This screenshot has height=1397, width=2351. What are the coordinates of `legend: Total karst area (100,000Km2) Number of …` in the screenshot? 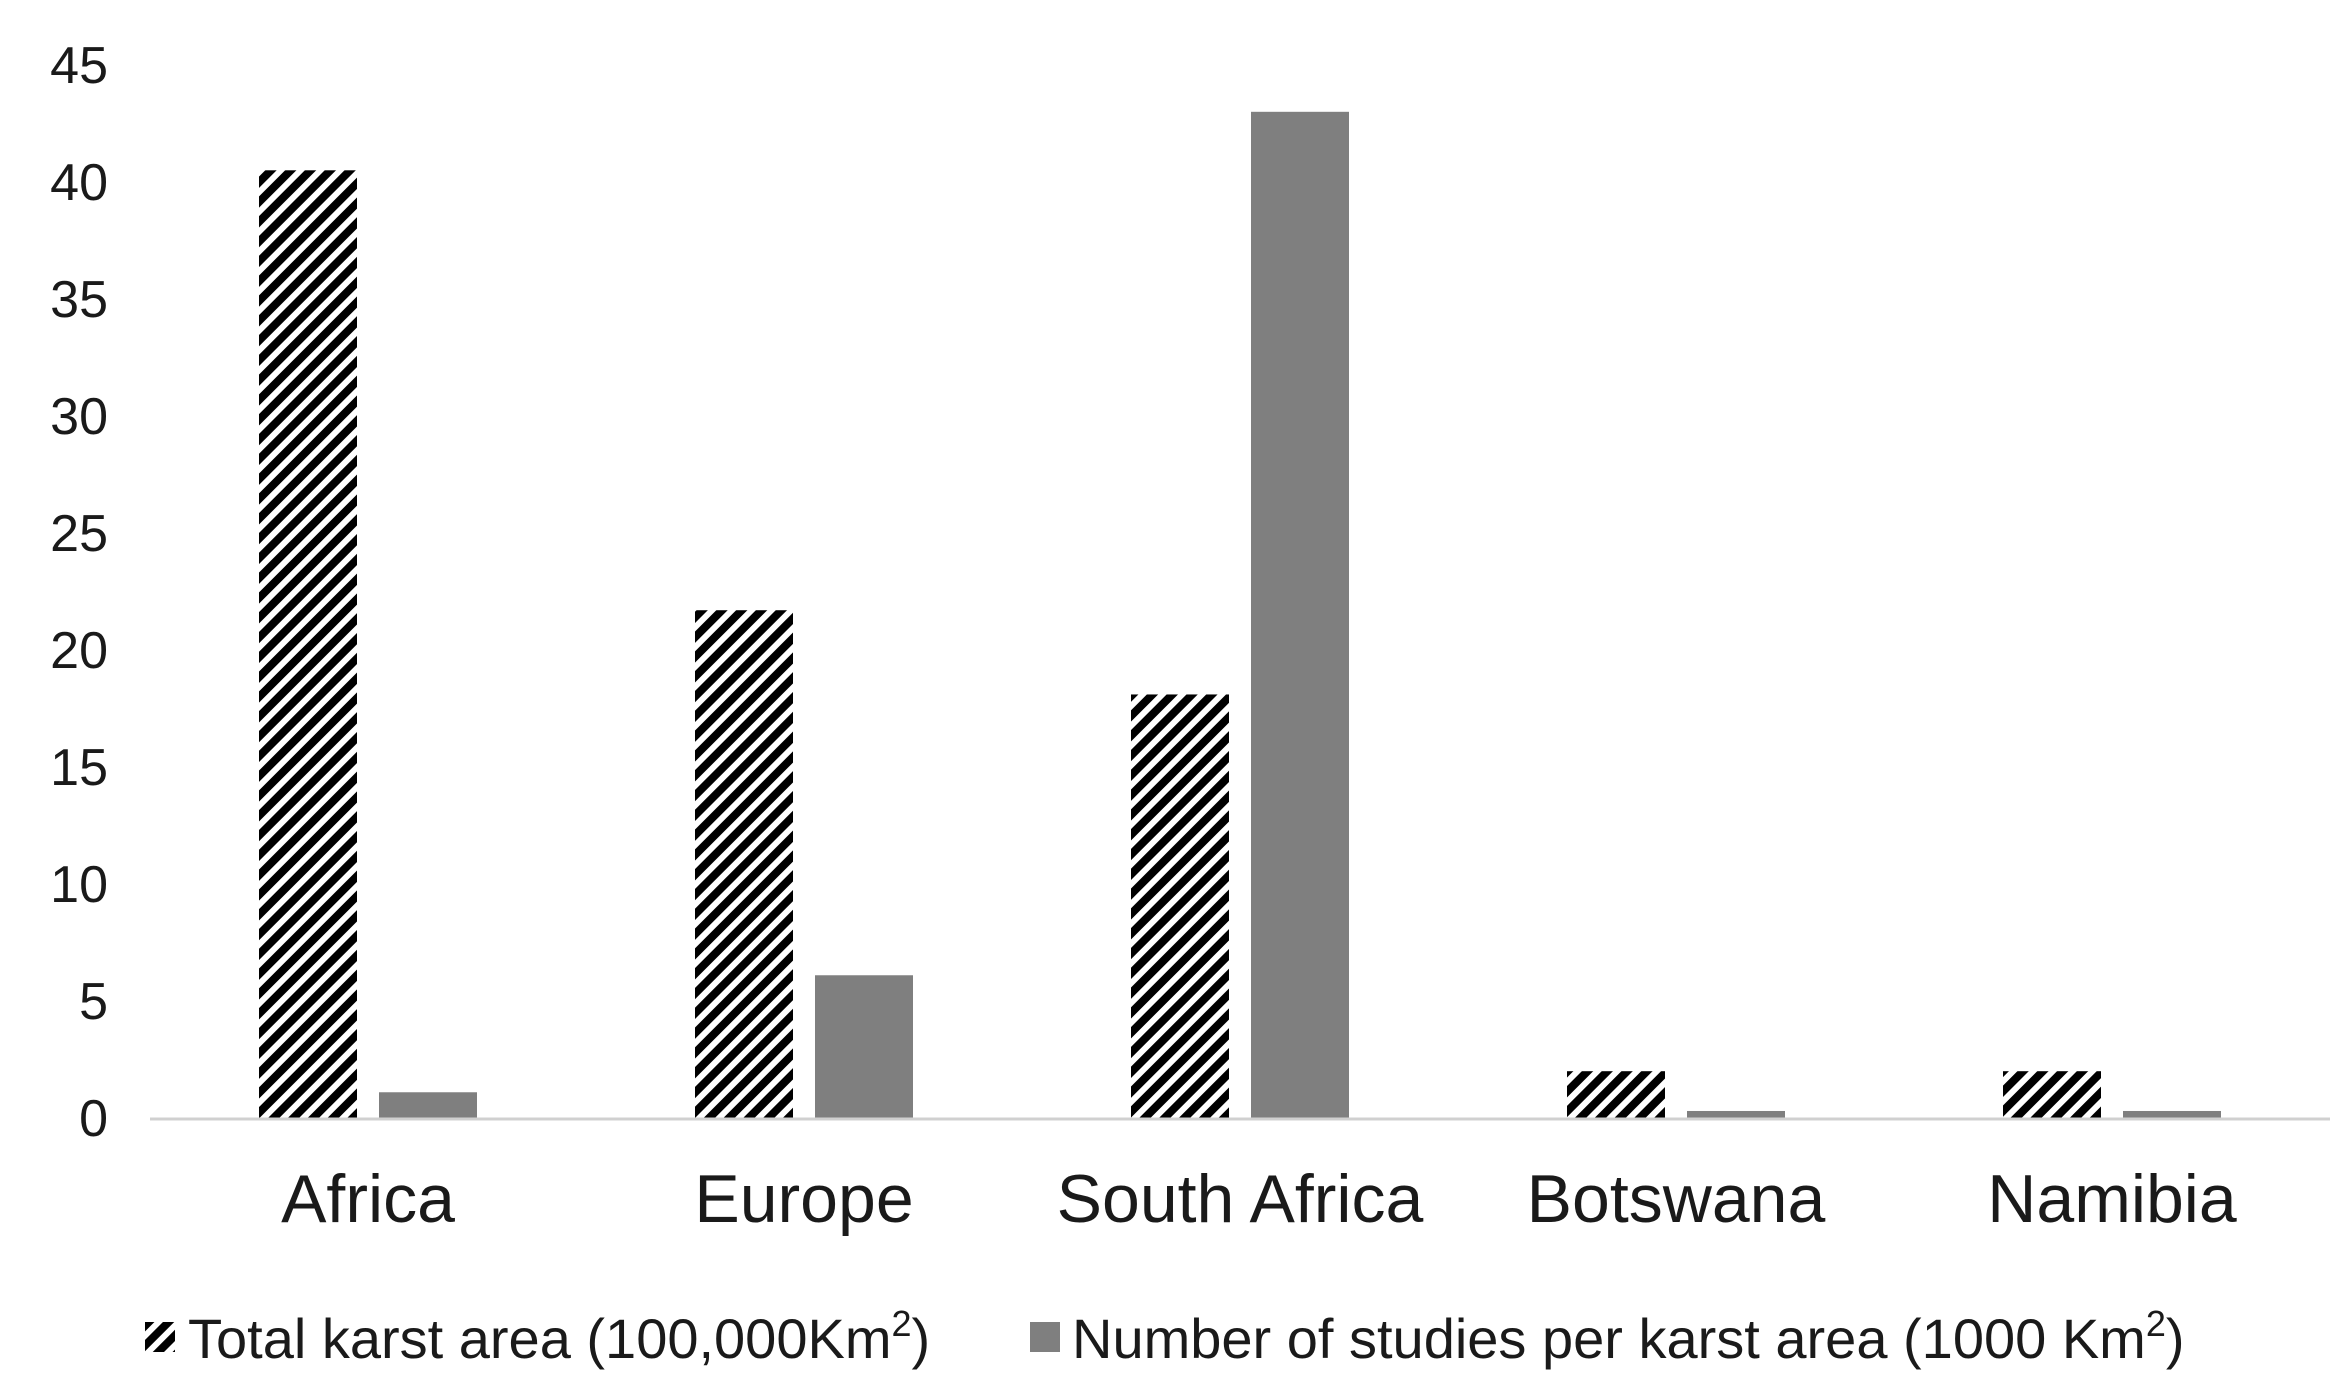 It's located at (1165, 1336).